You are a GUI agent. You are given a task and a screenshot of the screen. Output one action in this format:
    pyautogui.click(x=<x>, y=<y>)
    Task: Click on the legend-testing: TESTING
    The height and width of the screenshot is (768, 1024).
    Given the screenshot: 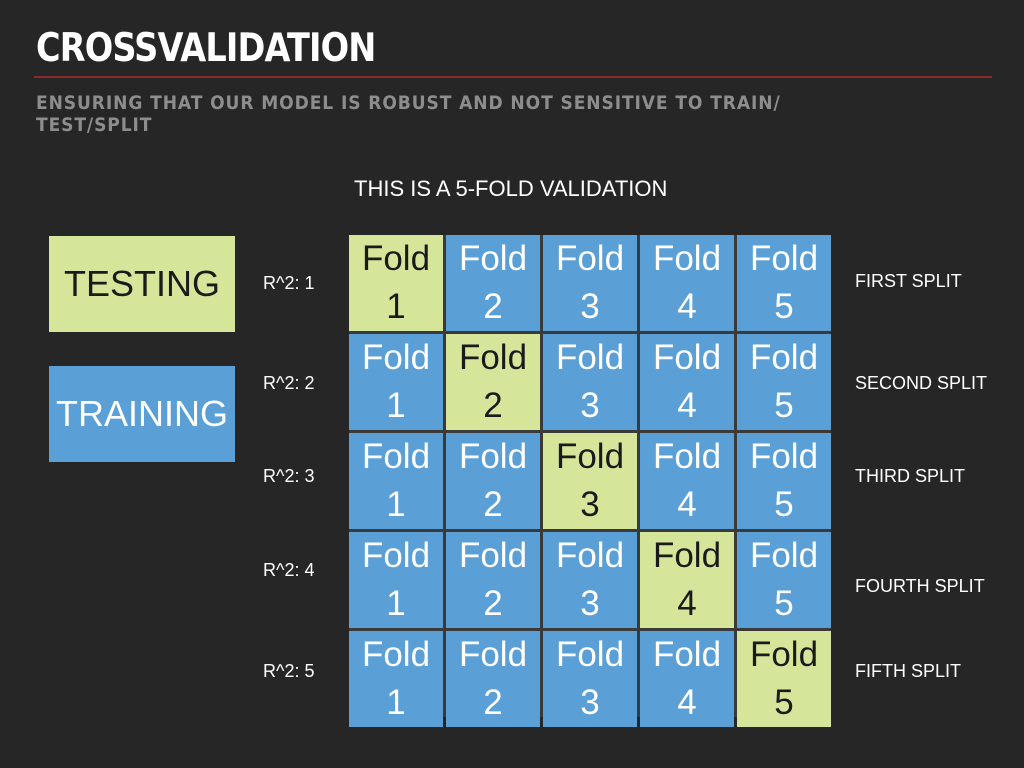 What is the action you would take?
    pyautogui.click(x=142, y=284)
    